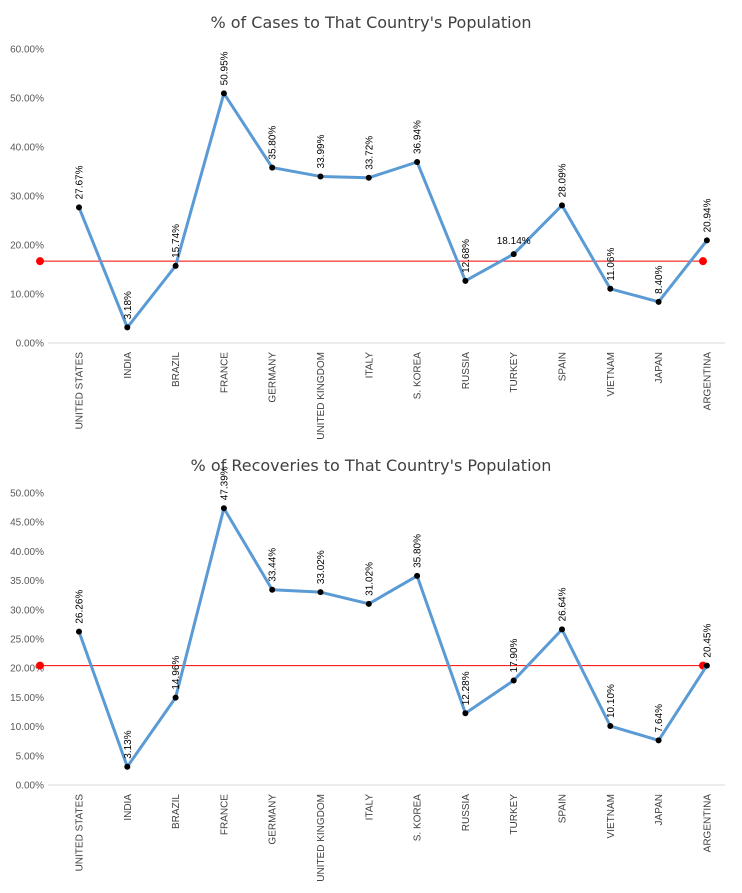 Image resolution: width=742 pixels, height=893 pixels. I want to click on data-label: 33.02%, so click(321, 567).